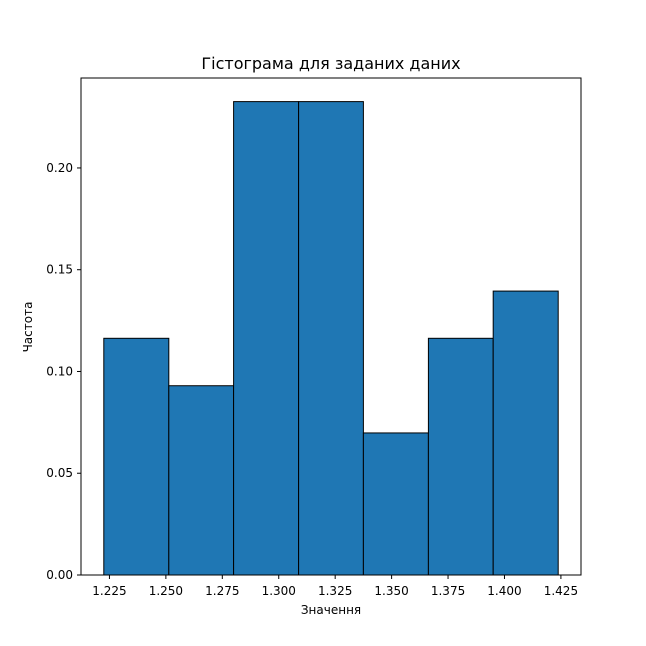 Image resolution: width=646 pixels, height=646 pixels. I want to click on y-tick-label: 0.10, so click(59, 371).